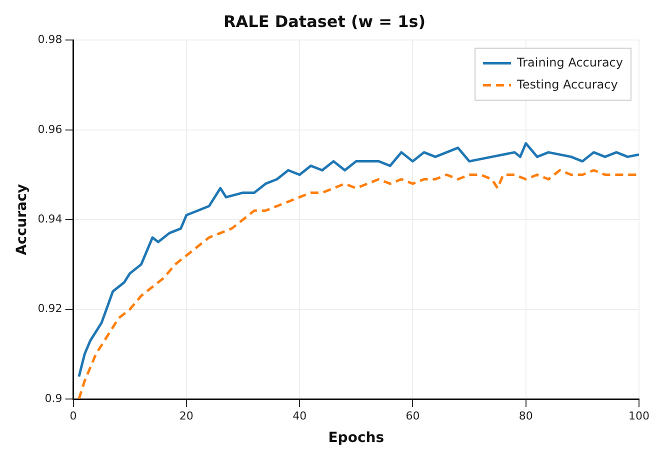 This screenshot has height=456, width=659. Describe the element at coordinates (324, 21) in the screenshot. I see `chart-title: RALE Dataset (w = 1s)` at that location.